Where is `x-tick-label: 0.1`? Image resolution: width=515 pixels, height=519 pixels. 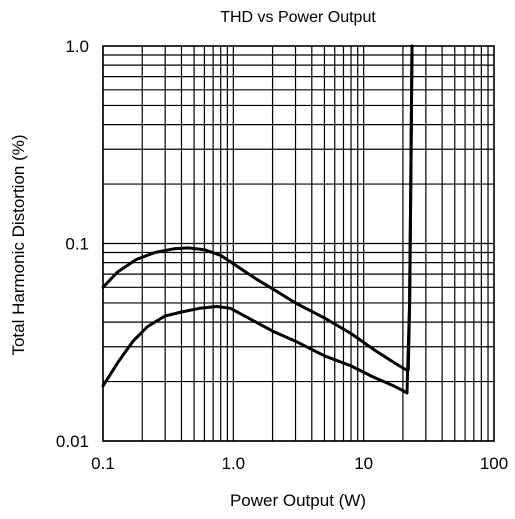
x-tick-label: 0.1 is located at coordinates (103, 463).